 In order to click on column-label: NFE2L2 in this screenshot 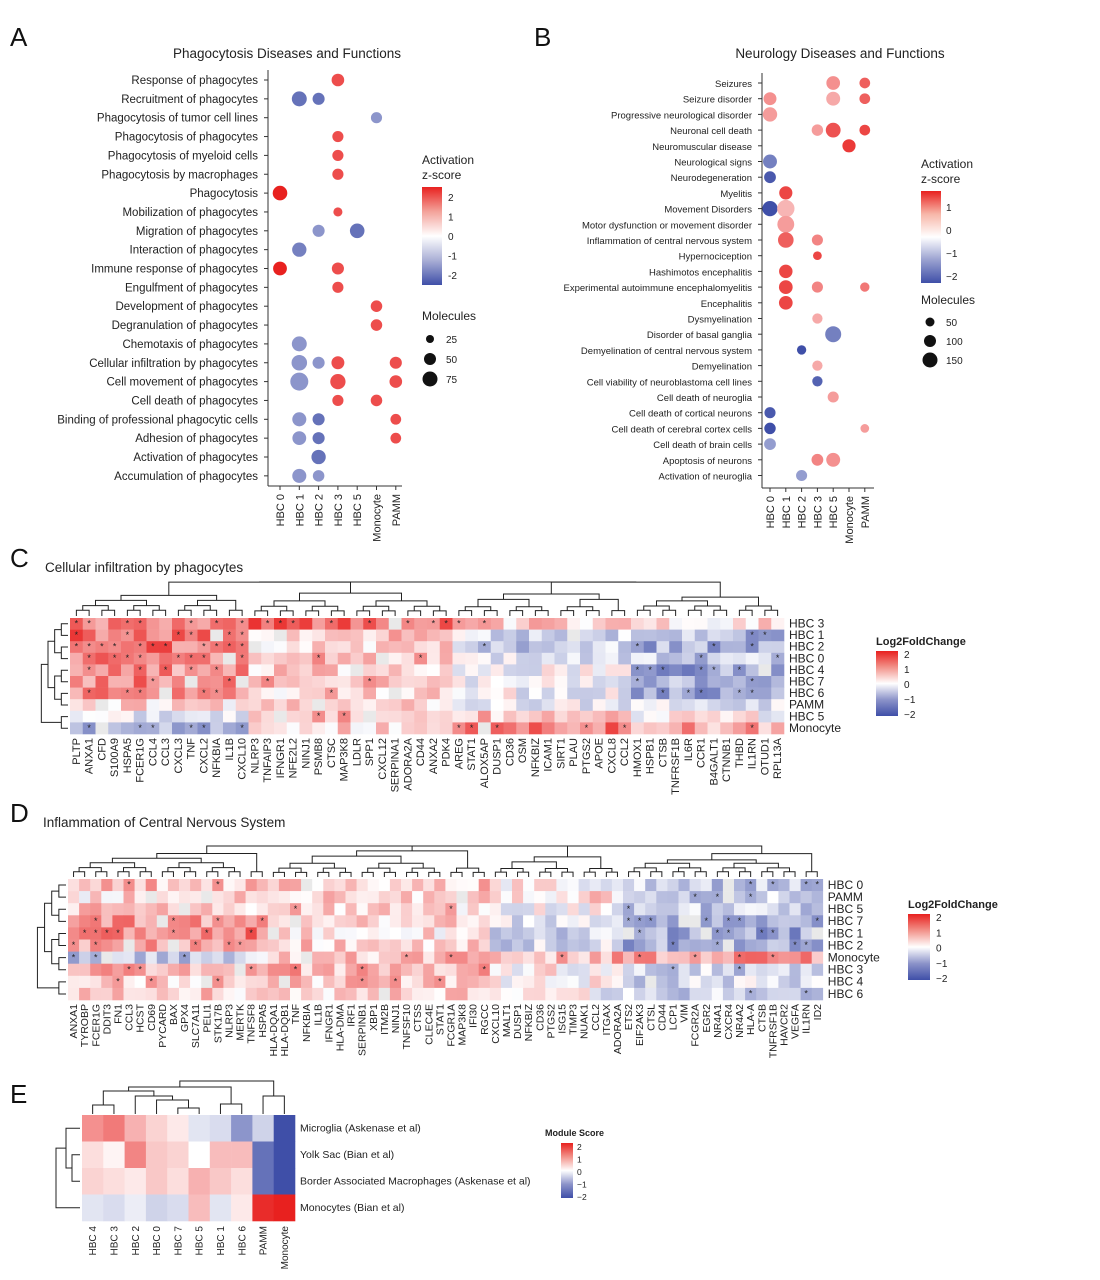, I will do `click(294, 758)`.